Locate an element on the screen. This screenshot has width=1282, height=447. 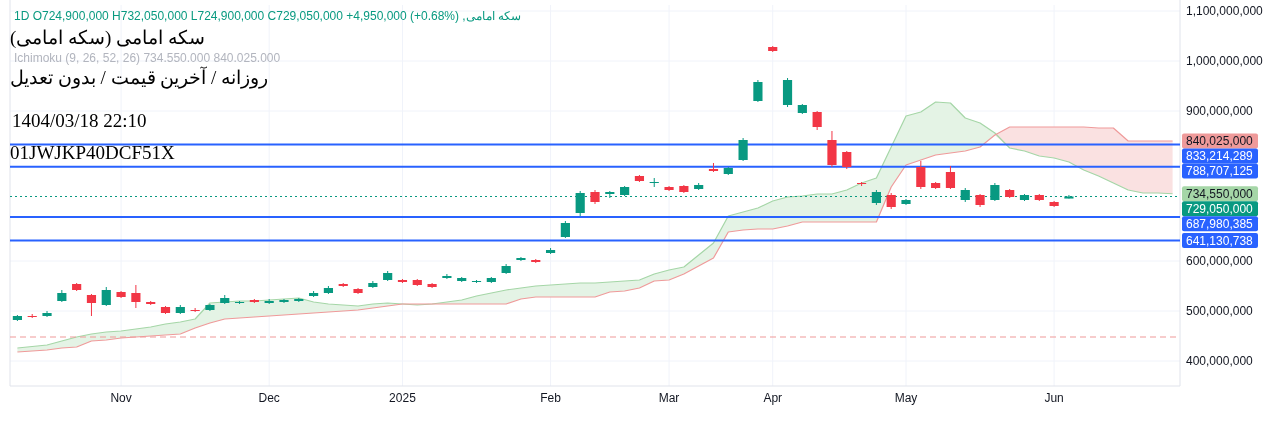
ytick: 1,100,000,000 is located at coordinates (1224, 11).